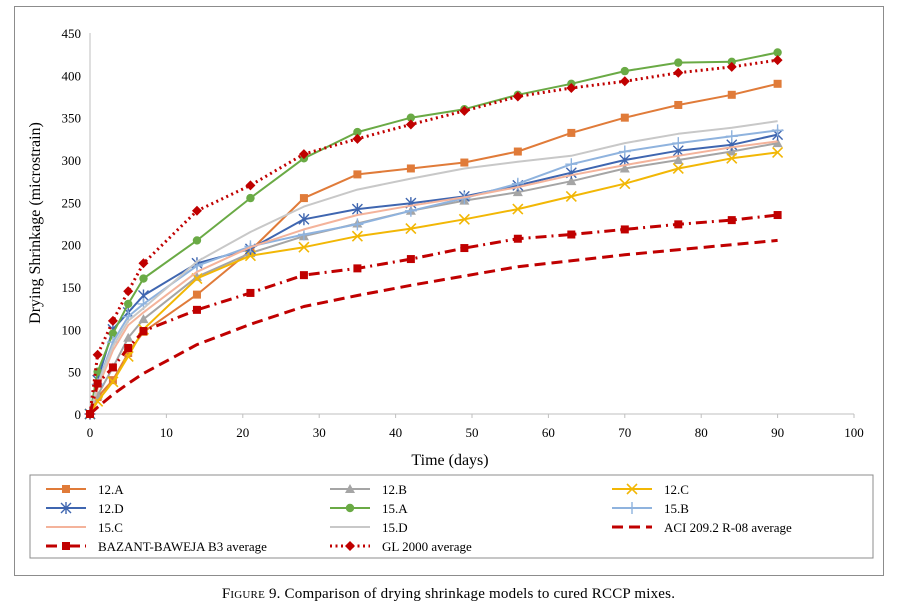  Describe the element at coordinates (72, 202) in the screenshot. I see `y-tick-label: 250` at that location.